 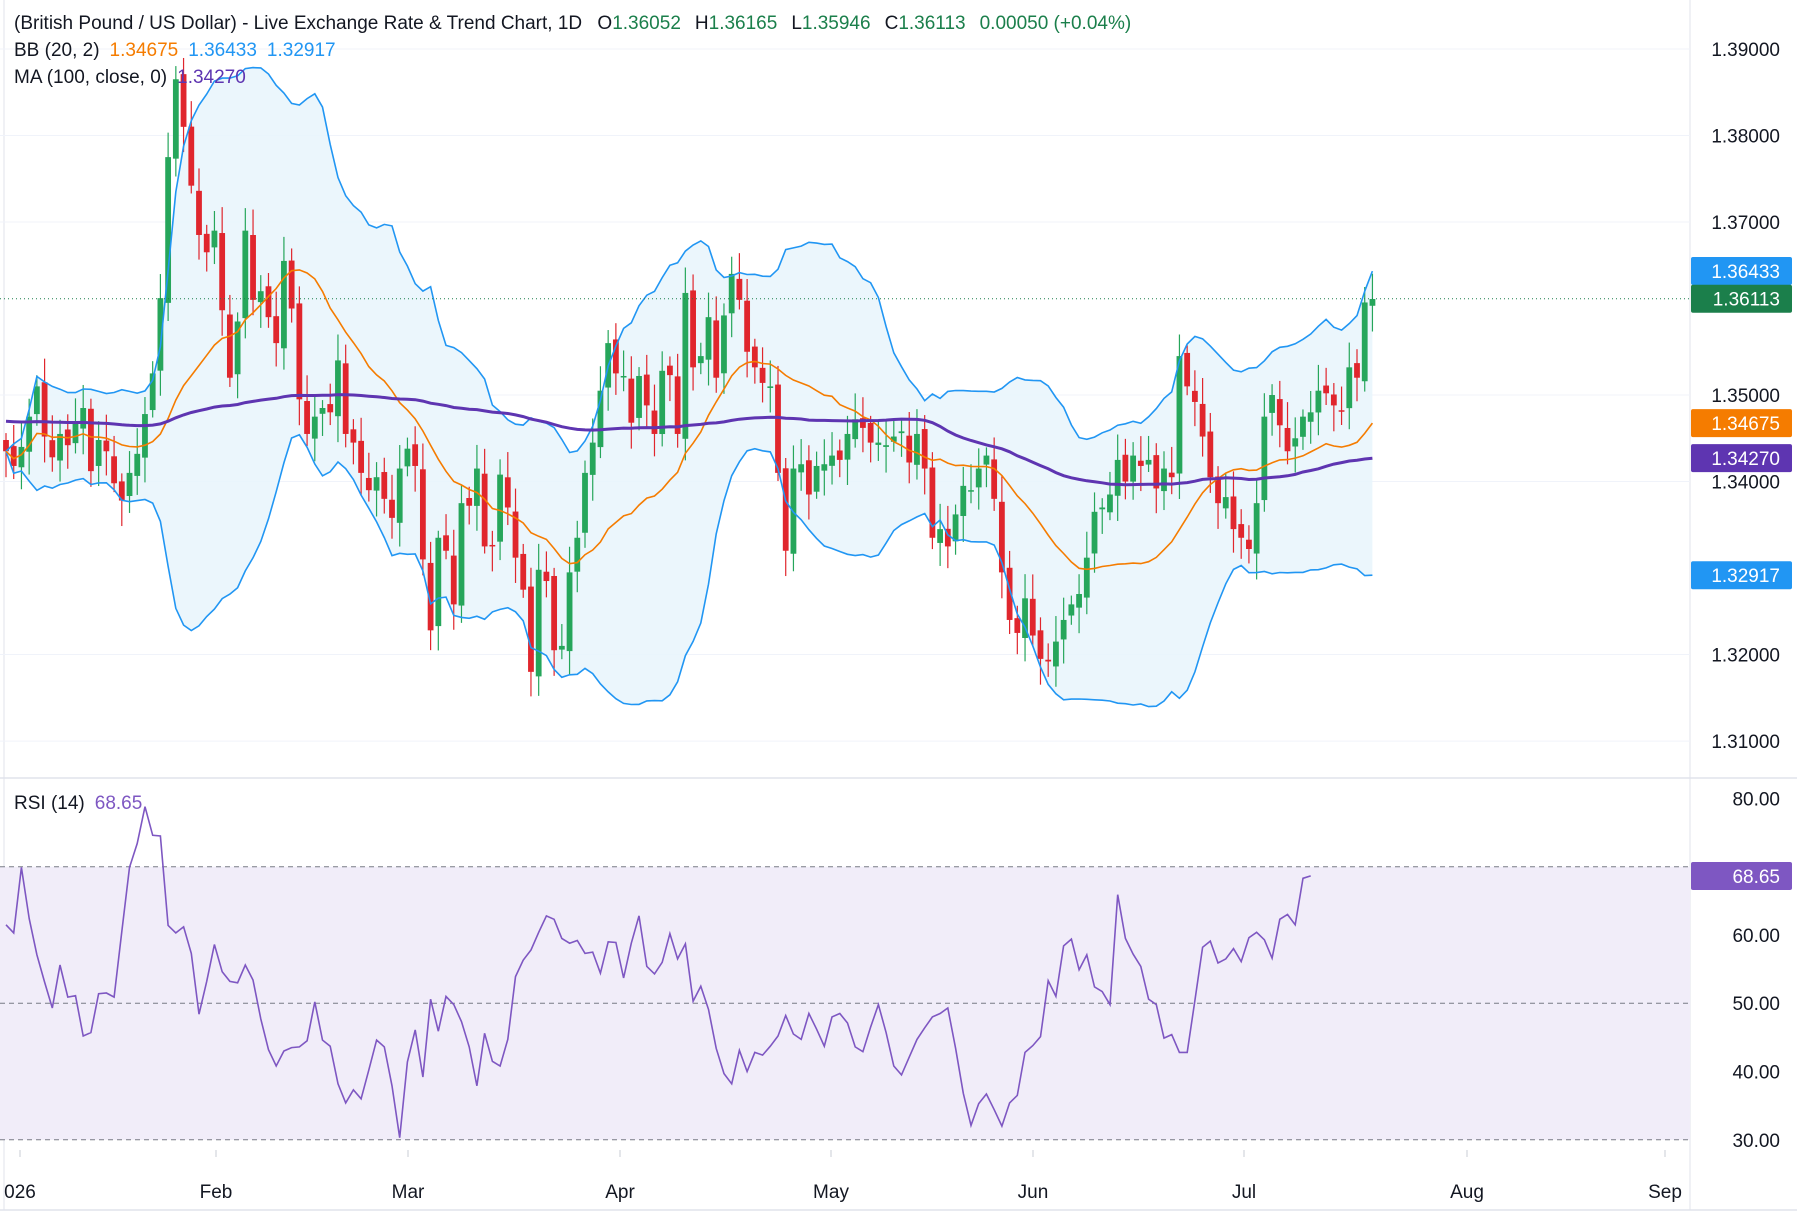 I want to click on price-tag-label: 1.36113, so click(x=1746, y=300).